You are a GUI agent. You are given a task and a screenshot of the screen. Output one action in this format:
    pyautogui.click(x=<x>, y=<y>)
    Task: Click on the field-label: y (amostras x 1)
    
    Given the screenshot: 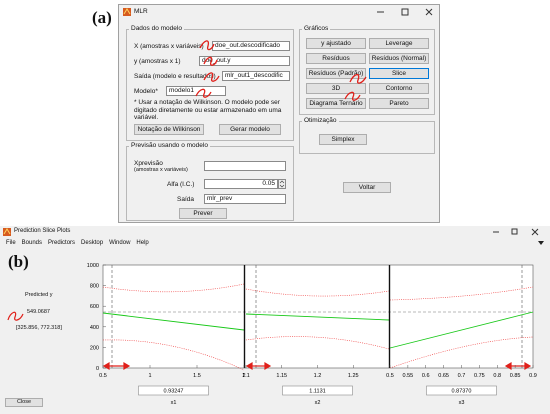 What is the action you would take?
    pyautogui.click(x=157, y=61)
    